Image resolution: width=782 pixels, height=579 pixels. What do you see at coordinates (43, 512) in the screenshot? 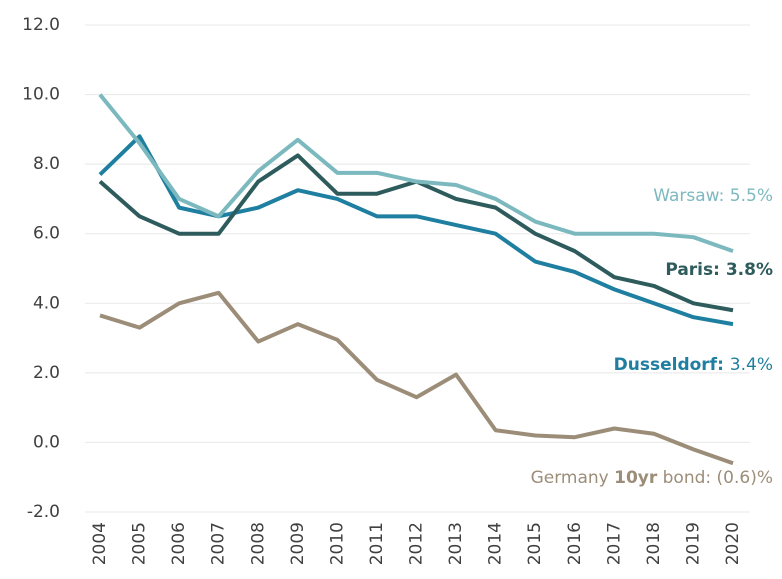
I see `y-tick-label: -2.0` at bounding box center [43, 512].